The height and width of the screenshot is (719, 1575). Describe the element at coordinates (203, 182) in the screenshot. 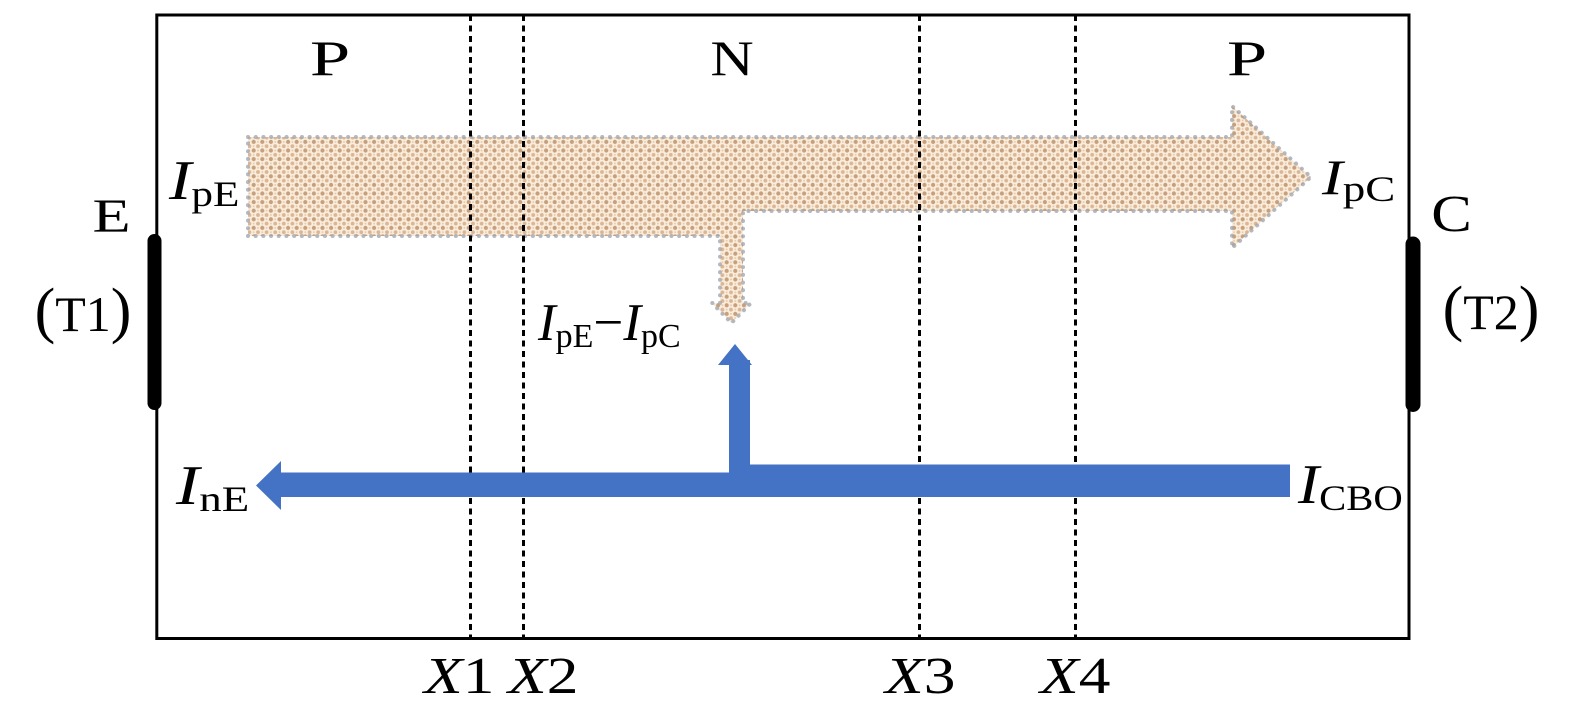

I see `svg-text: IpE` at that location.